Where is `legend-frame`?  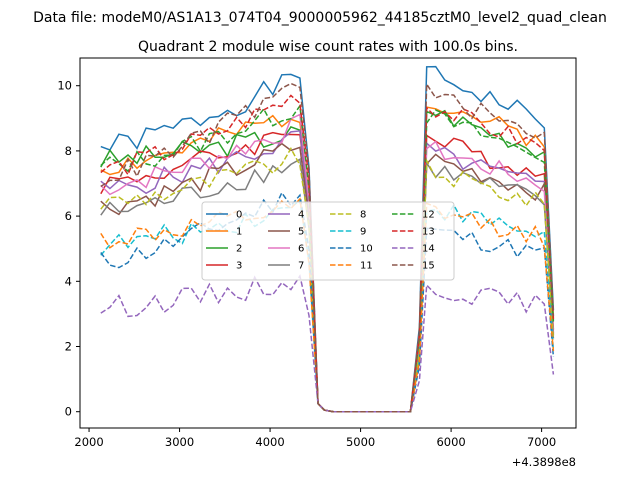
legend-frame is located at coordinates (328, 241).